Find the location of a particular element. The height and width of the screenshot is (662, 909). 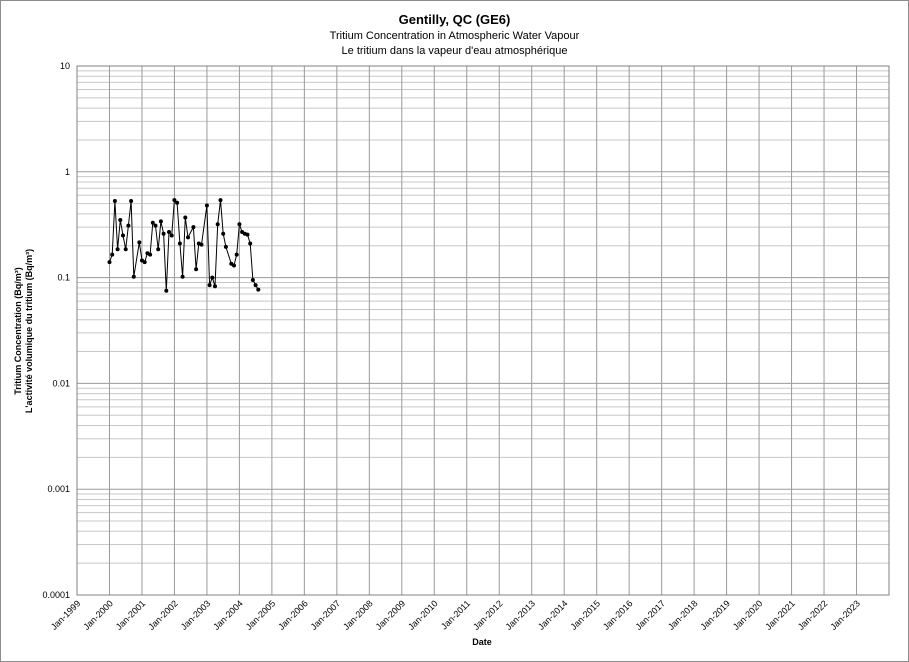

x-tick-label: Jan-2015 is located at coordinates (585, 615).